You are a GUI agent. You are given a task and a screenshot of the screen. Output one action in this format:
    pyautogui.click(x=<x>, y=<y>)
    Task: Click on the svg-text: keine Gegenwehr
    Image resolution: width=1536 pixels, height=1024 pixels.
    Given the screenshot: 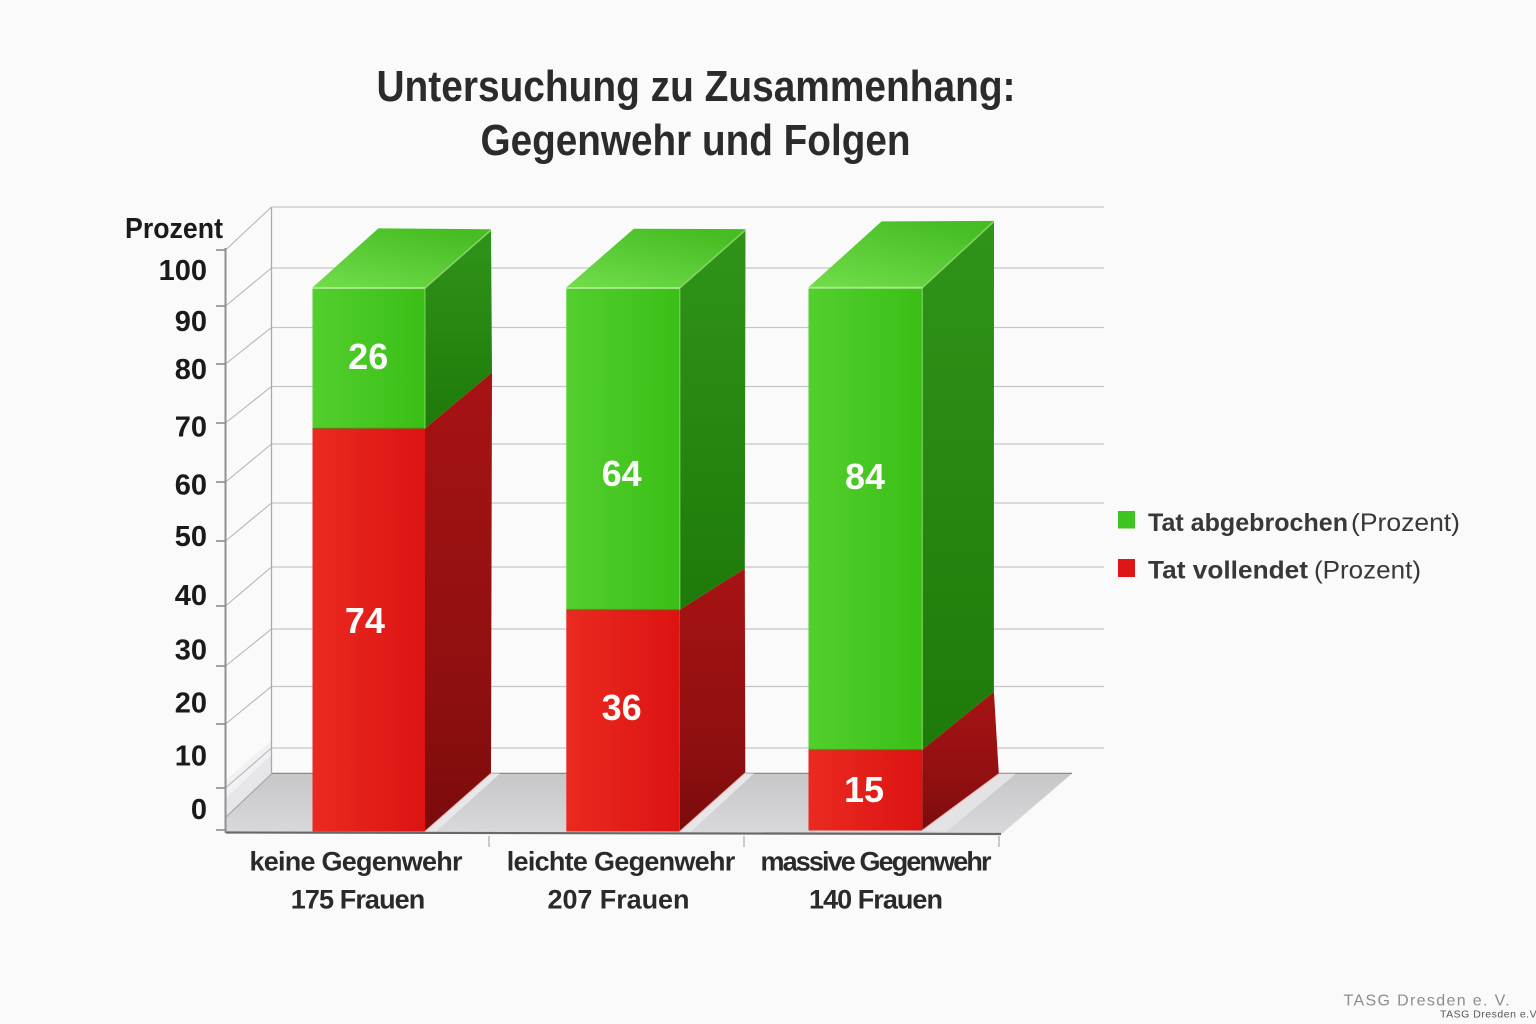 What is the action you would take?
    pyautogui.click(x=356, y=862)
    